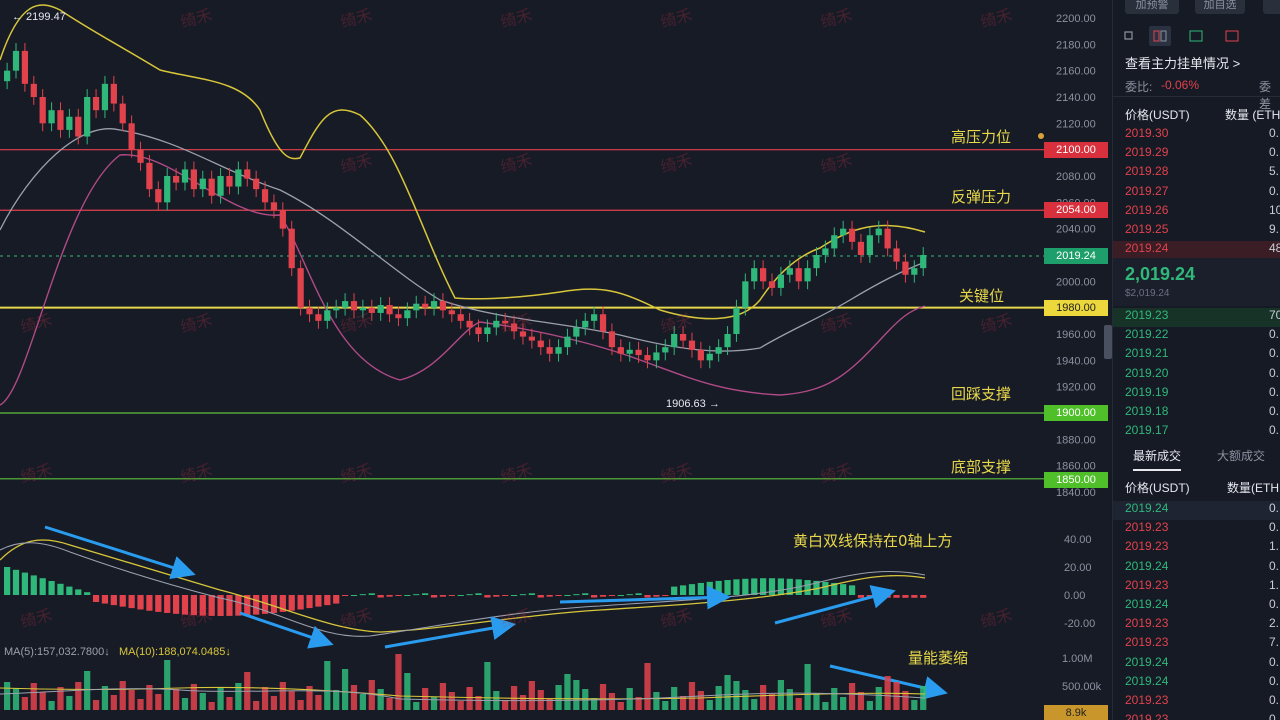  I want to click on price-axis-label: 2160.00, so click(1076, 72).